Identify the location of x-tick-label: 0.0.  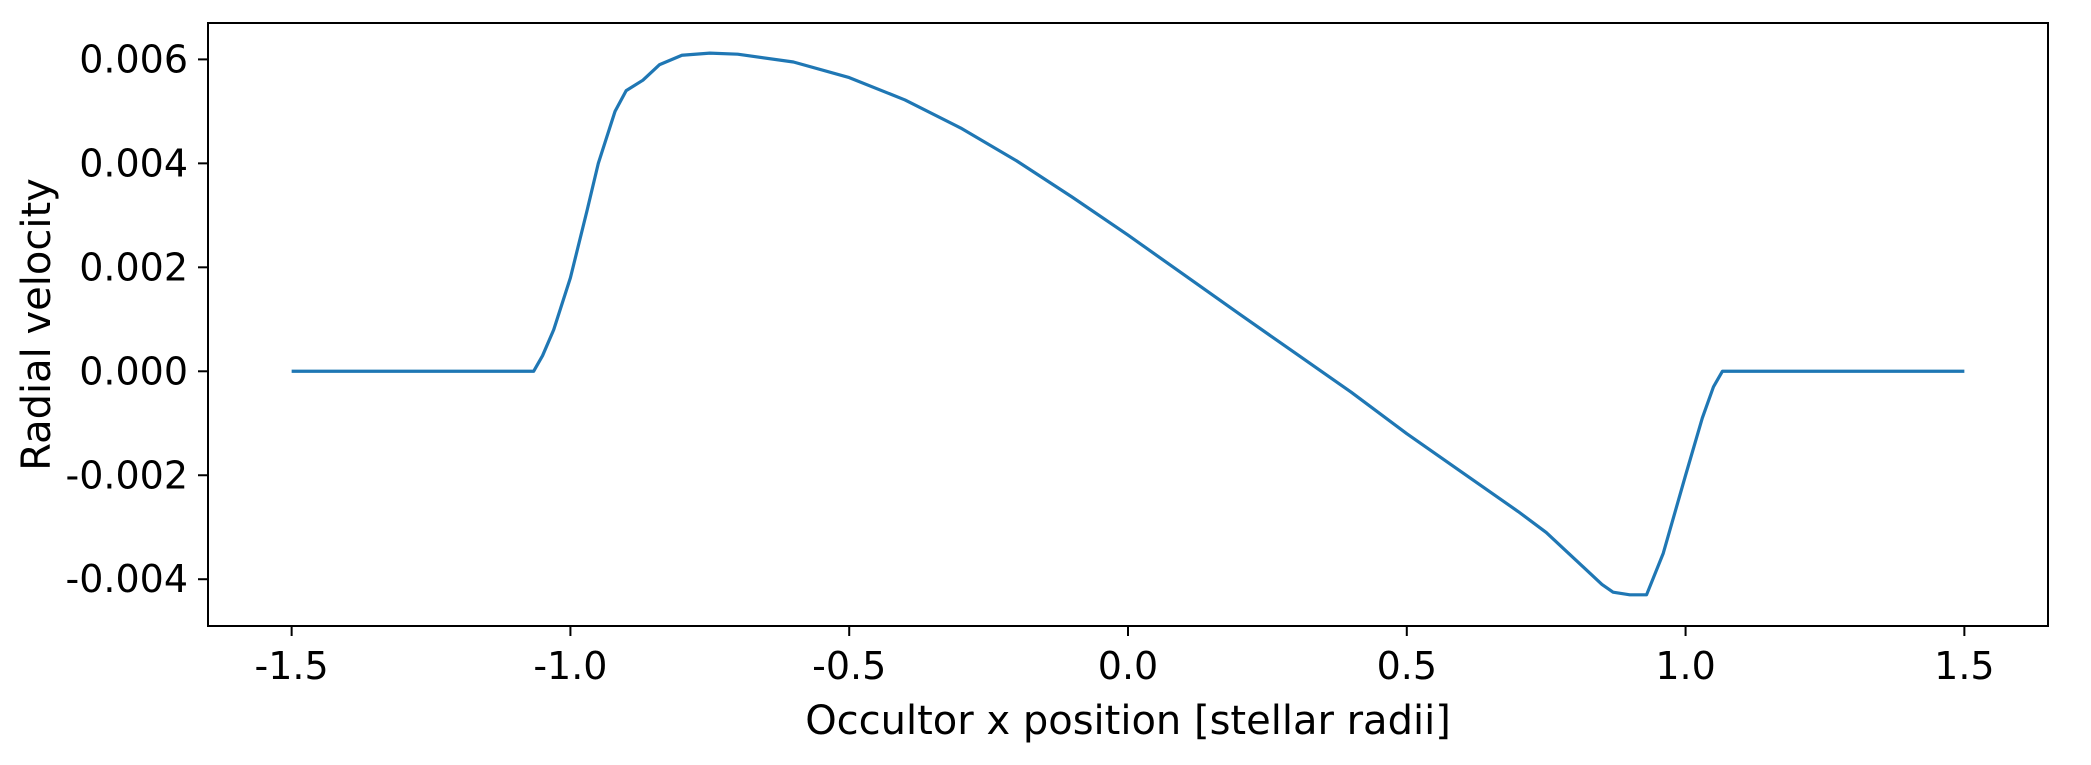
(1128, 666).